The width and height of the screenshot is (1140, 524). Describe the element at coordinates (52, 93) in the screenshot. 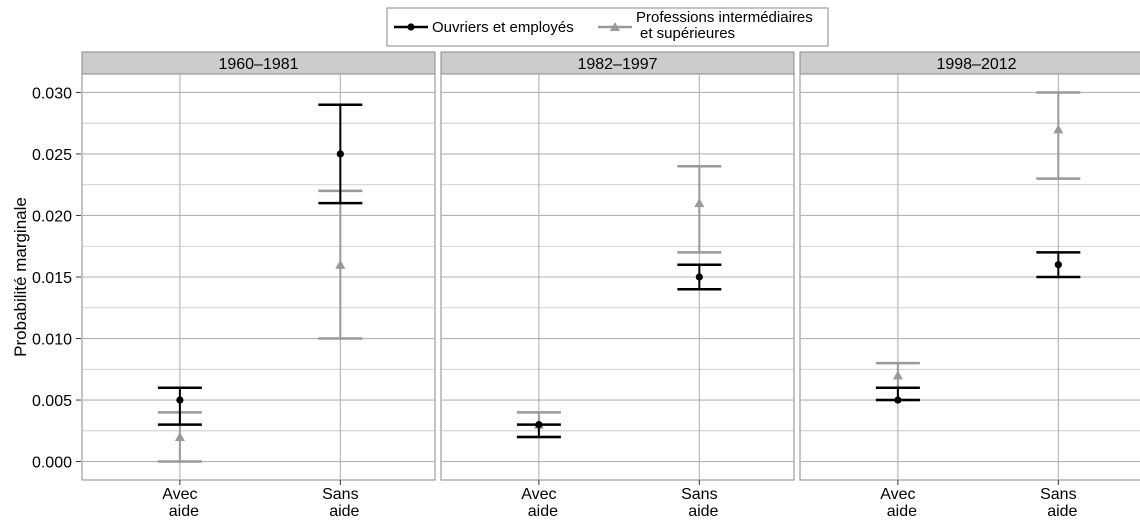

I see `y-tick-label: 0.030` at that location.